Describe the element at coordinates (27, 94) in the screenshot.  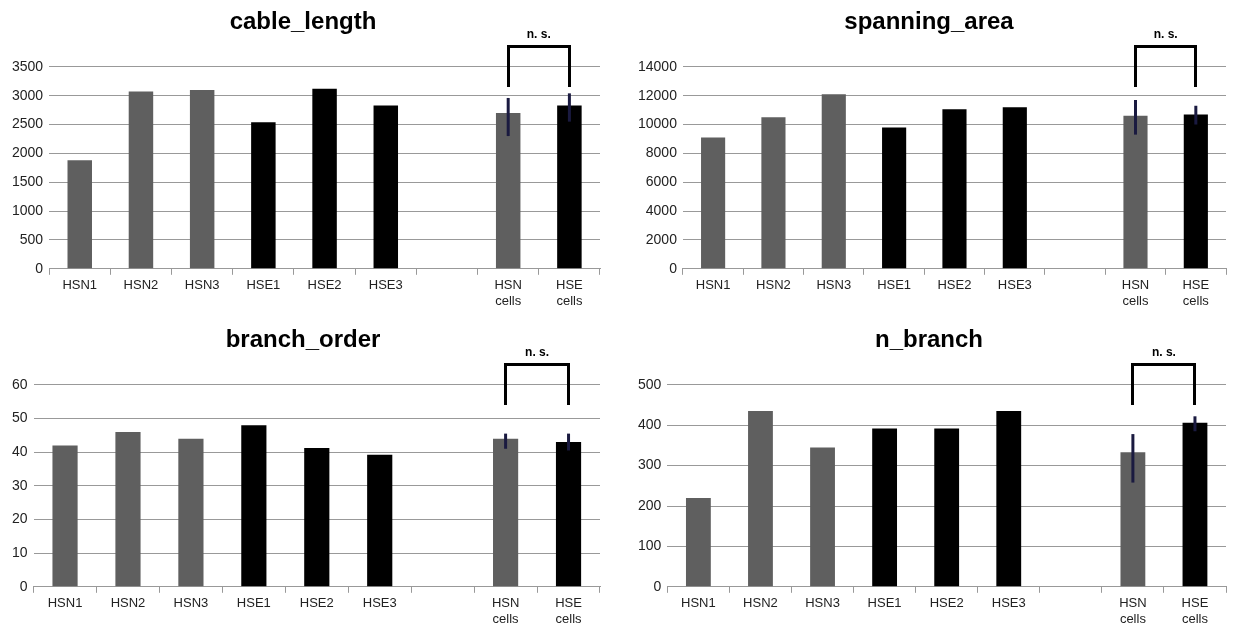
I see `y-tick-label: 3000` at that location.